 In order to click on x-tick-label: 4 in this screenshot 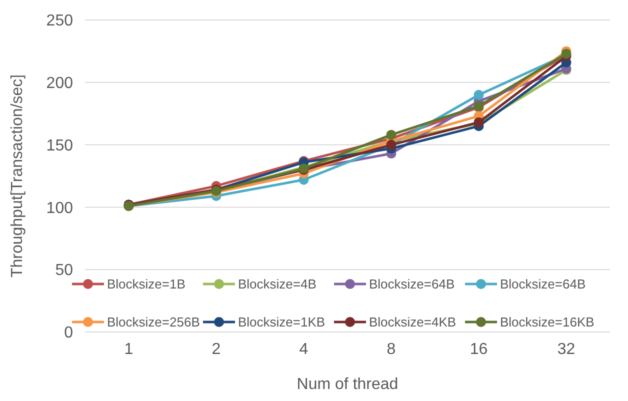, I will do `click(303, 349)`.